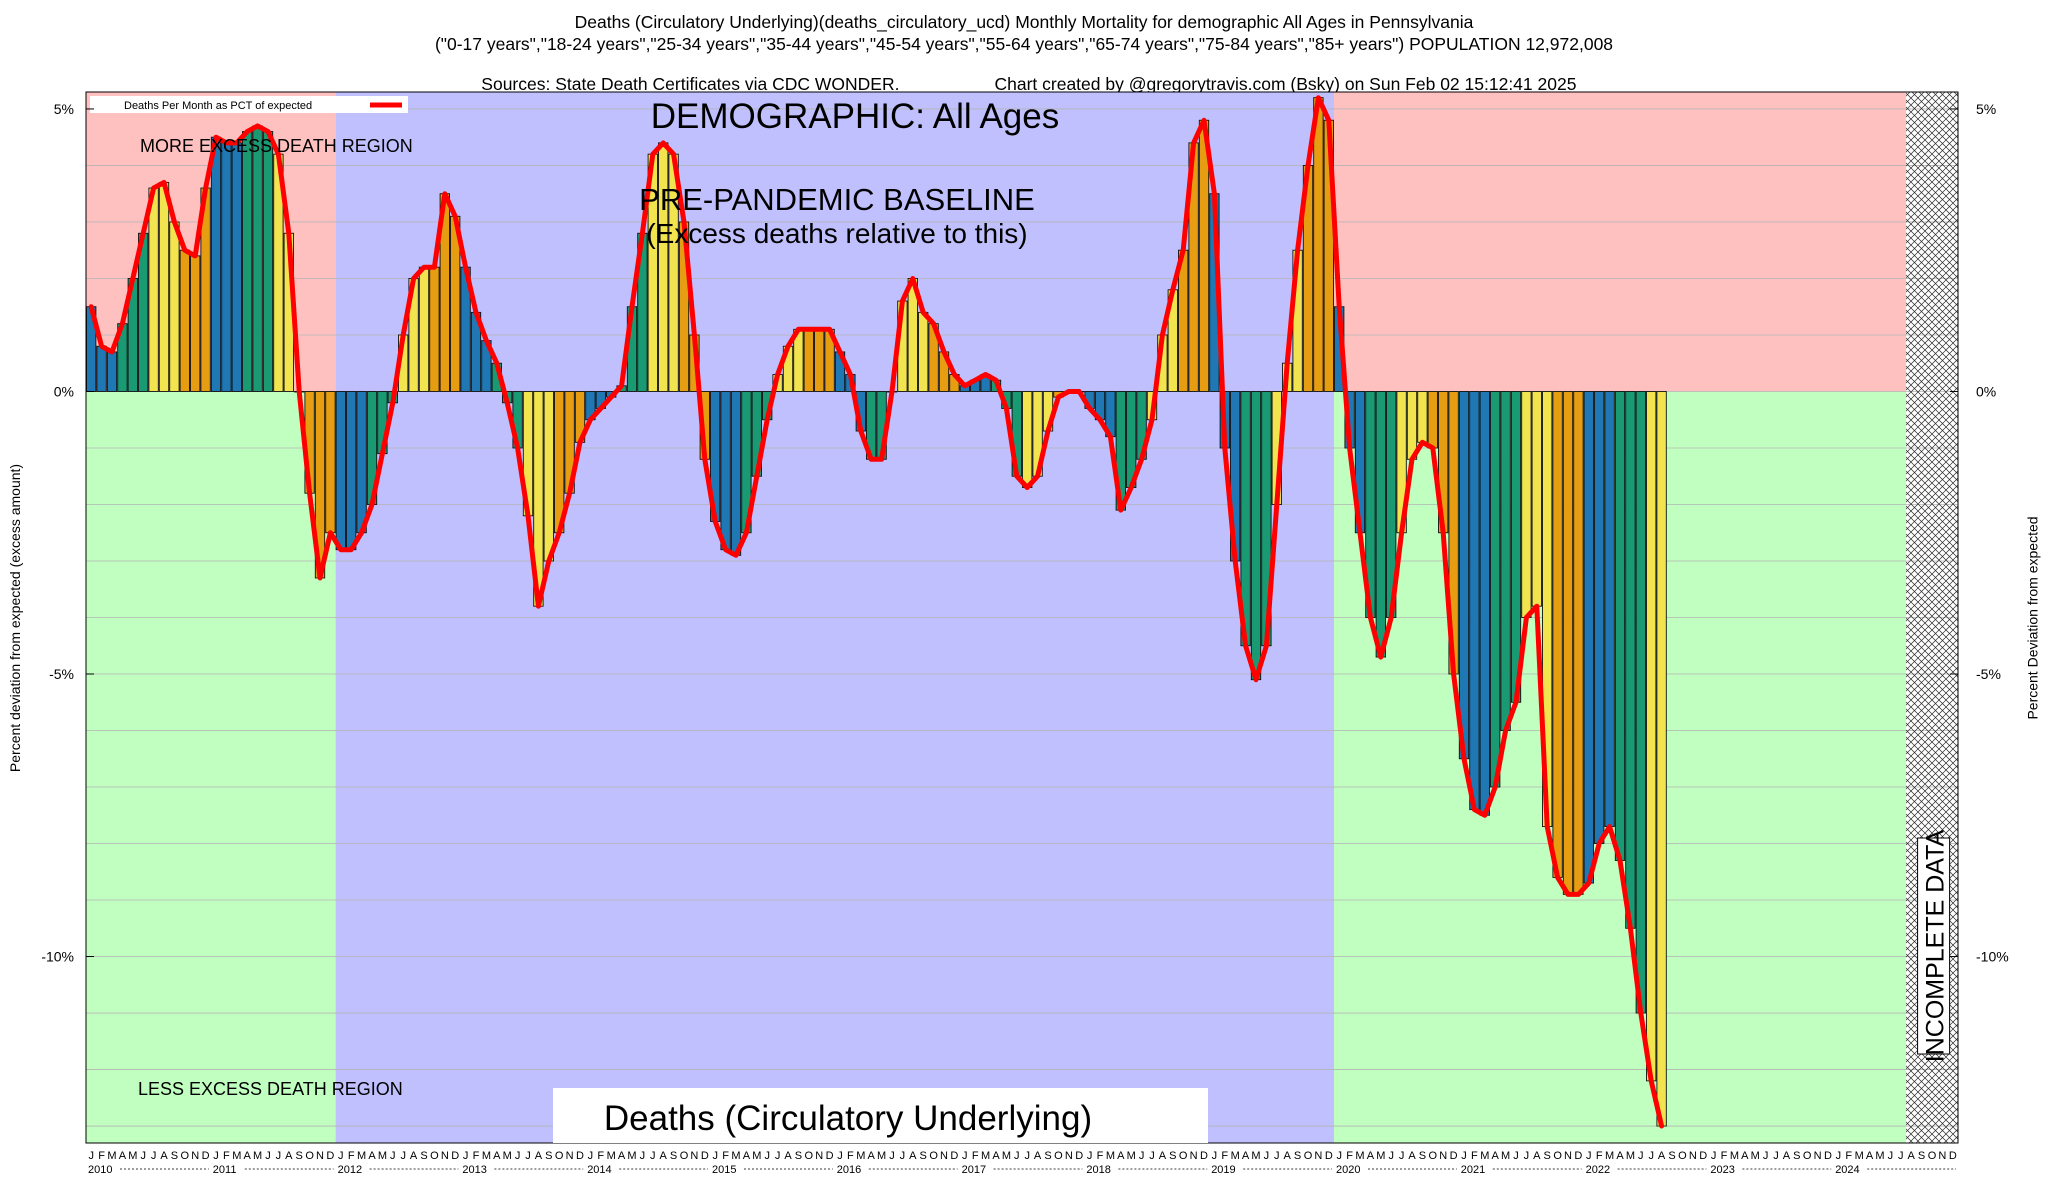  What do you see at coordinates (974, 1170) in the screenshot?
I see `x-tick-year: 2017` at bounding box center [974, 1170].